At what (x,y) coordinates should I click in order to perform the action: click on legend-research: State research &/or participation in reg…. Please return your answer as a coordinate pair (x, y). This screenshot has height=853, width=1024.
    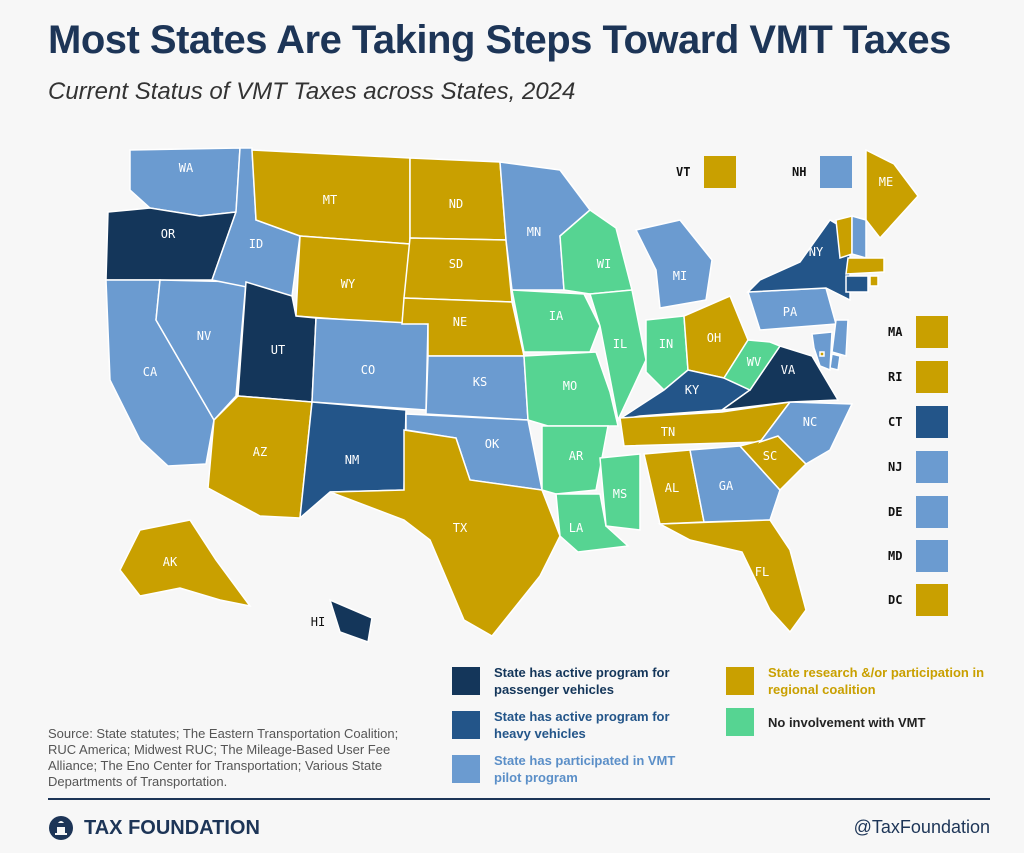
    Looking at the image, I should click on (861, 681).